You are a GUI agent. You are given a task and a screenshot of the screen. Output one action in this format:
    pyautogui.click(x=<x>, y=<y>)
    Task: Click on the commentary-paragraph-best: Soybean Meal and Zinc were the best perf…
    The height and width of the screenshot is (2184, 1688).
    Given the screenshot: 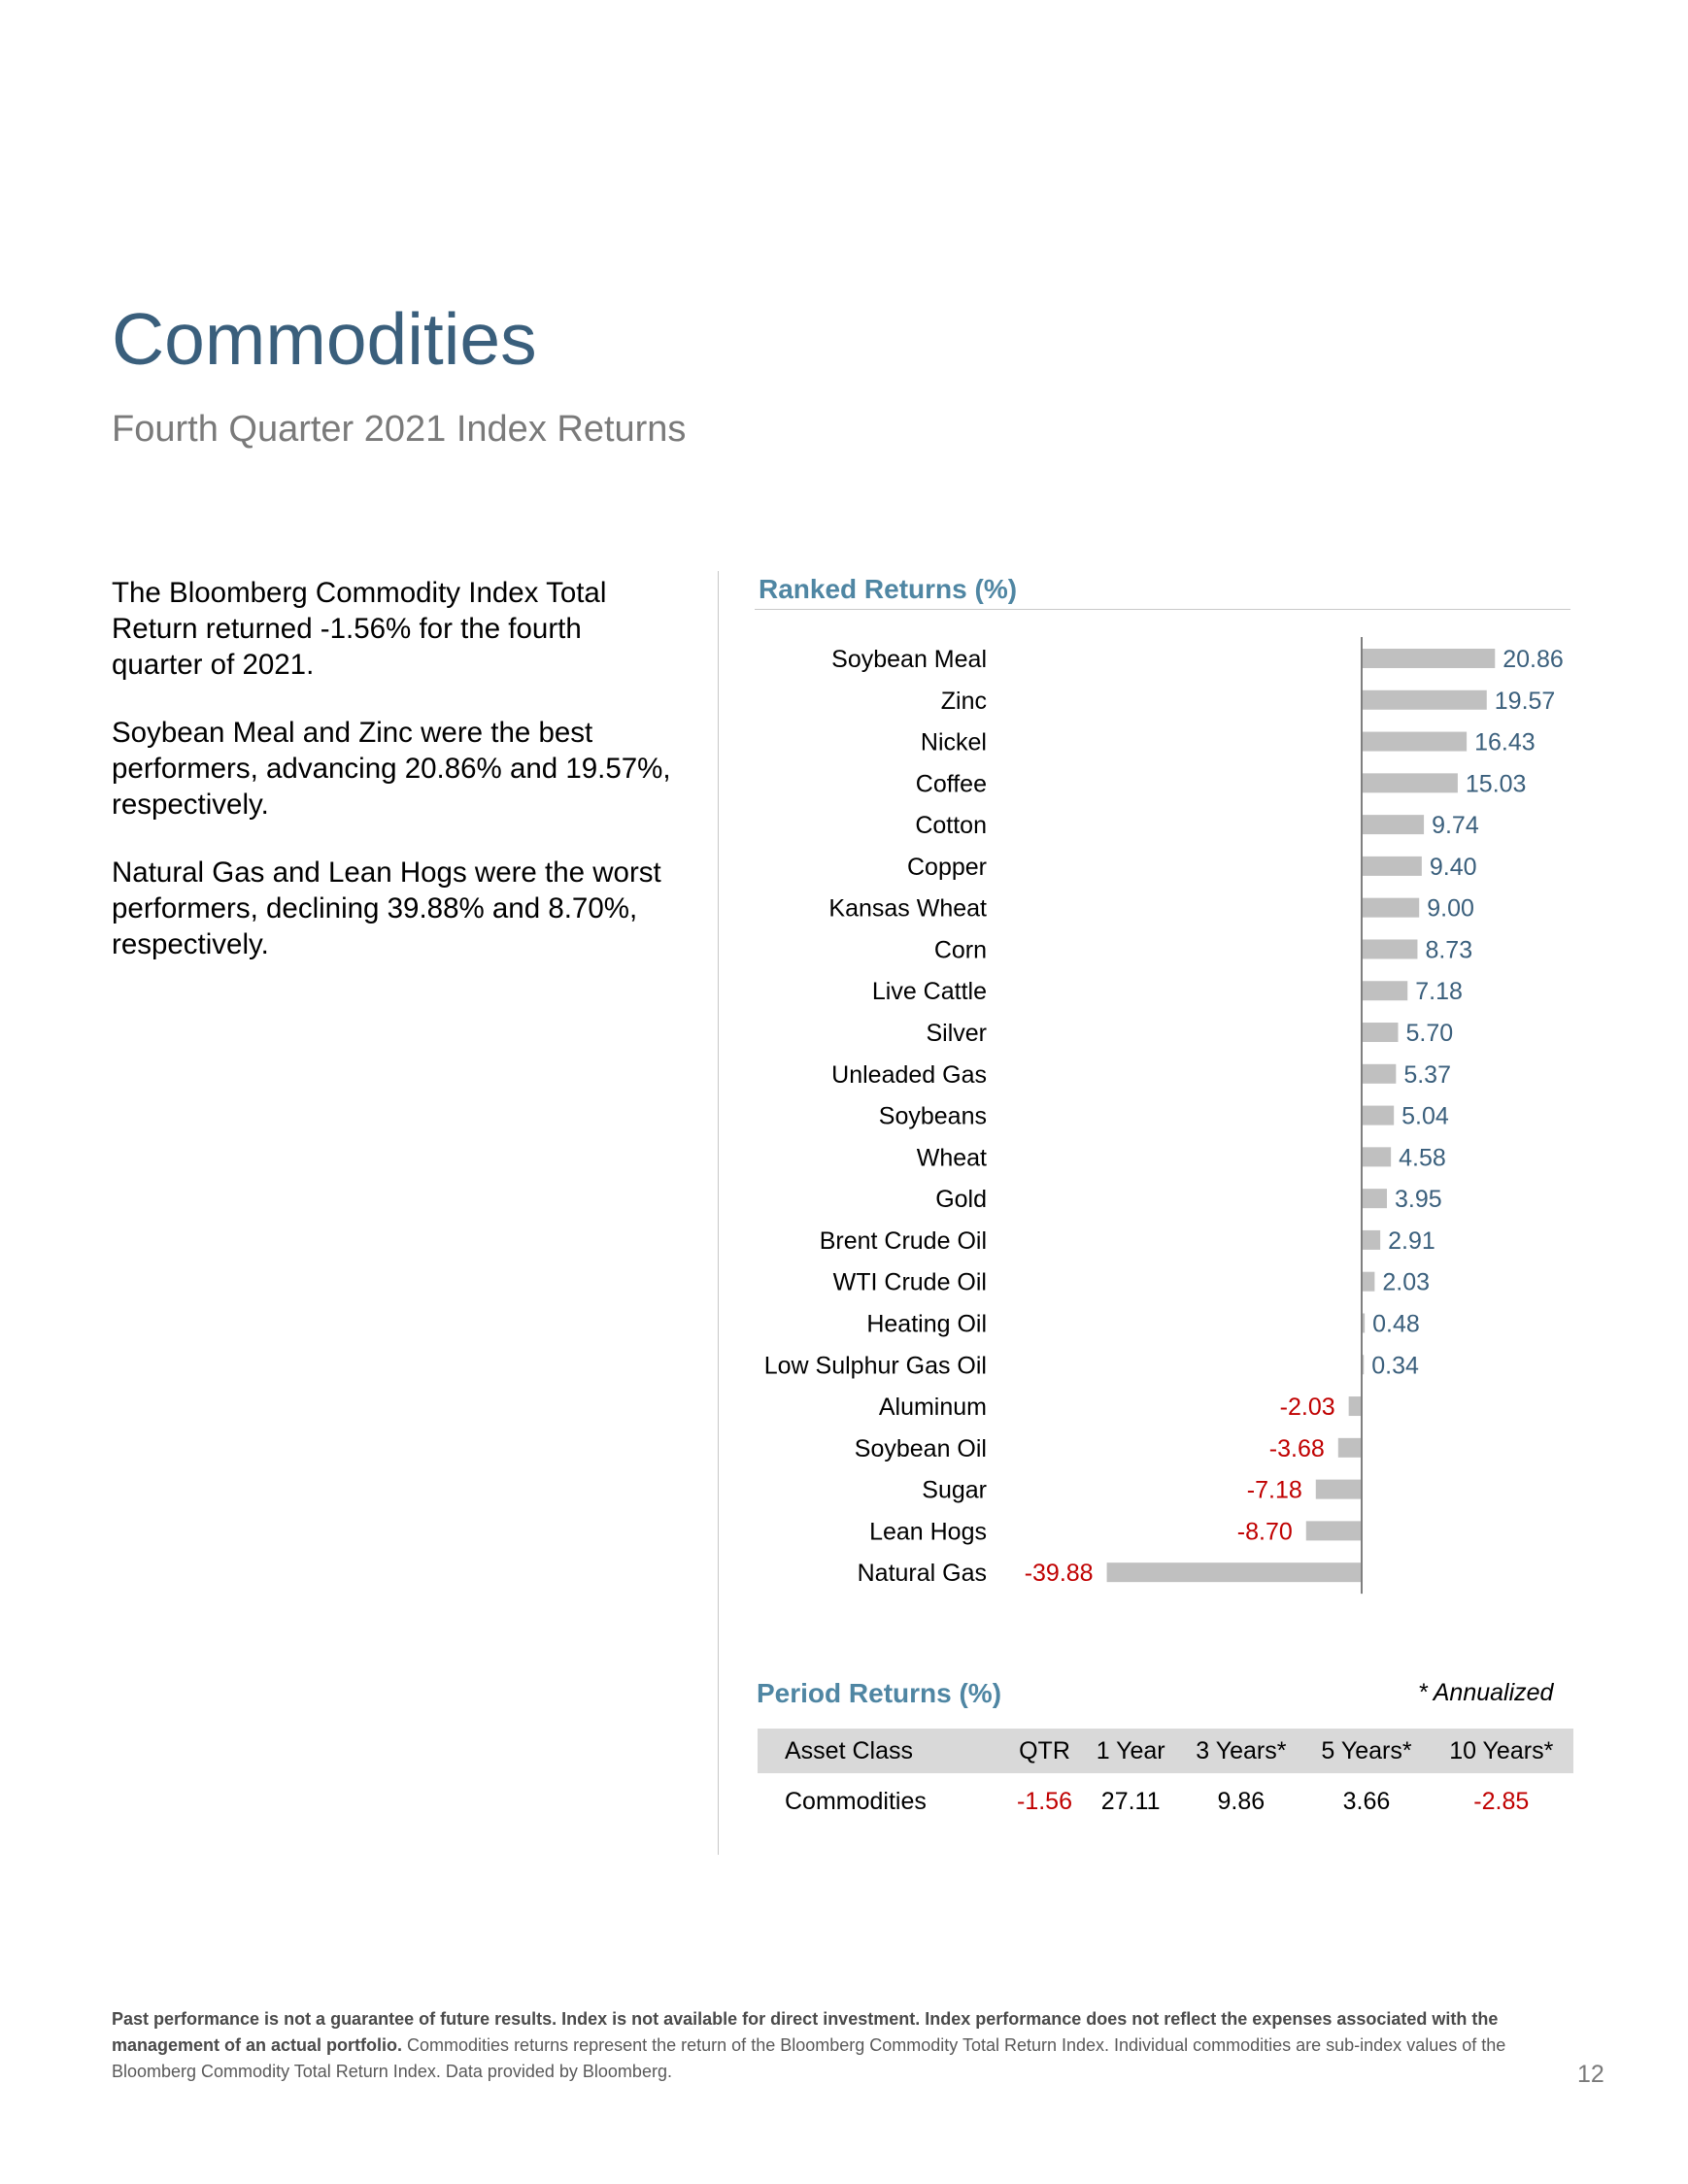 What is the action you would take?
    pyautogui.click(x=391, y=769)
    